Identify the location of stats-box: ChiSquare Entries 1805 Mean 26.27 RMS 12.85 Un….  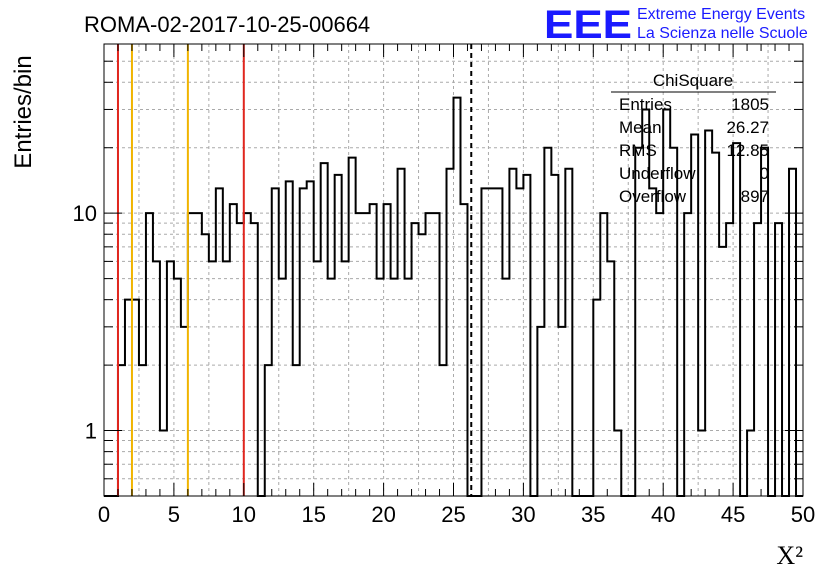
(693, 138).